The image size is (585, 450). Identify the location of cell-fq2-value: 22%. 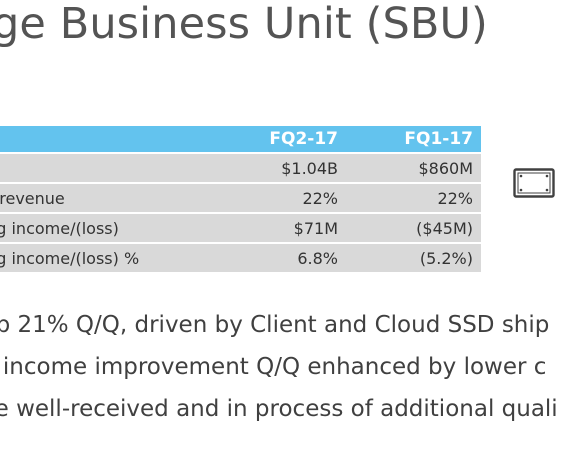
(291, 198).